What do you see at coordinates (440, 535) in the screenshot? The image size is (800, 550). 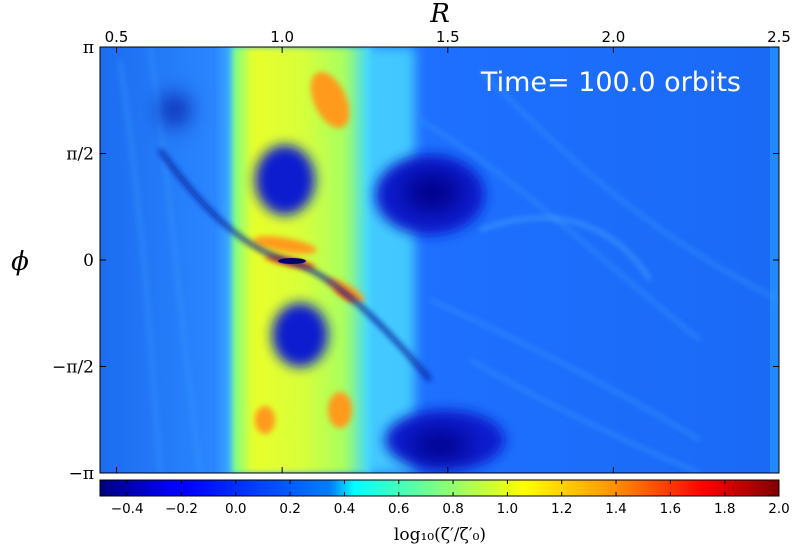 I see `colorbar-label: log₁₀(ζ′/ζ′₀)` at bounding box center [440, 535].